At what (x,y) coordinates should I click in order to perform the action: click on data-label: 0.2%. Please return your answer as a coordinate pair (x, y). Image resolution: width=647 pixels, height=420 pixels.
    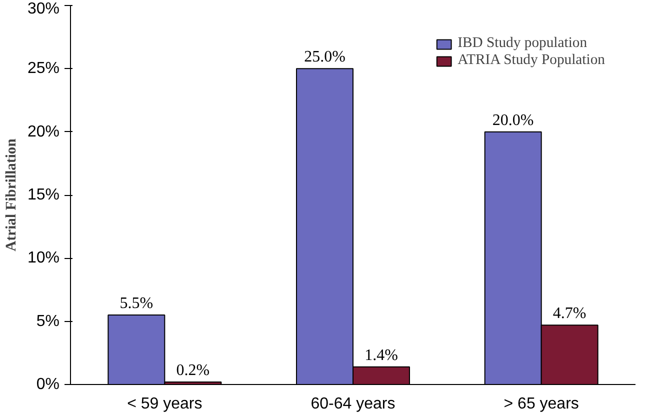
    Looking at the image, I should click on (193, 370).